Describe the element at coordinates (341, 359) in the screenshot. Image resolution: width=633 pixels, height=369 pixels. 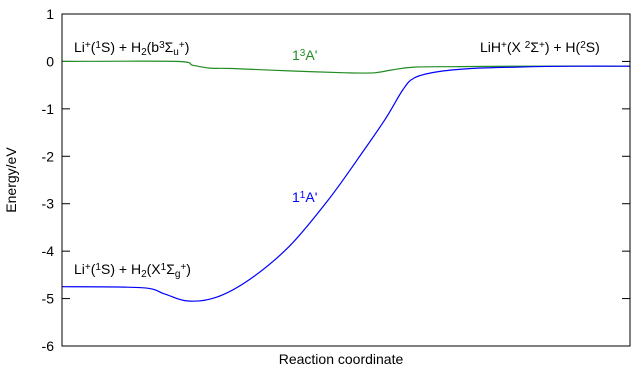
I see `x-axis-label: Reaction coordinate` at that location.